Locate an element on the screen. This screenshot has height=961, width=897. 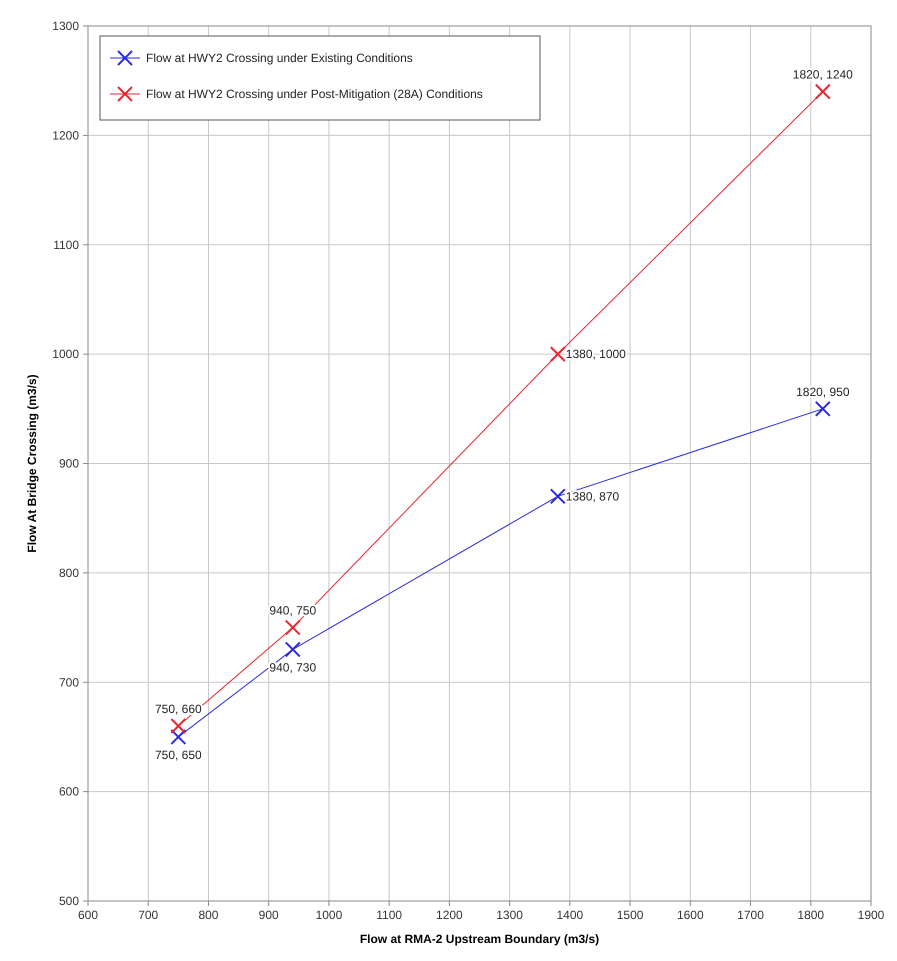
y-tick-label: 1300 is located at coordinates (66, 26).